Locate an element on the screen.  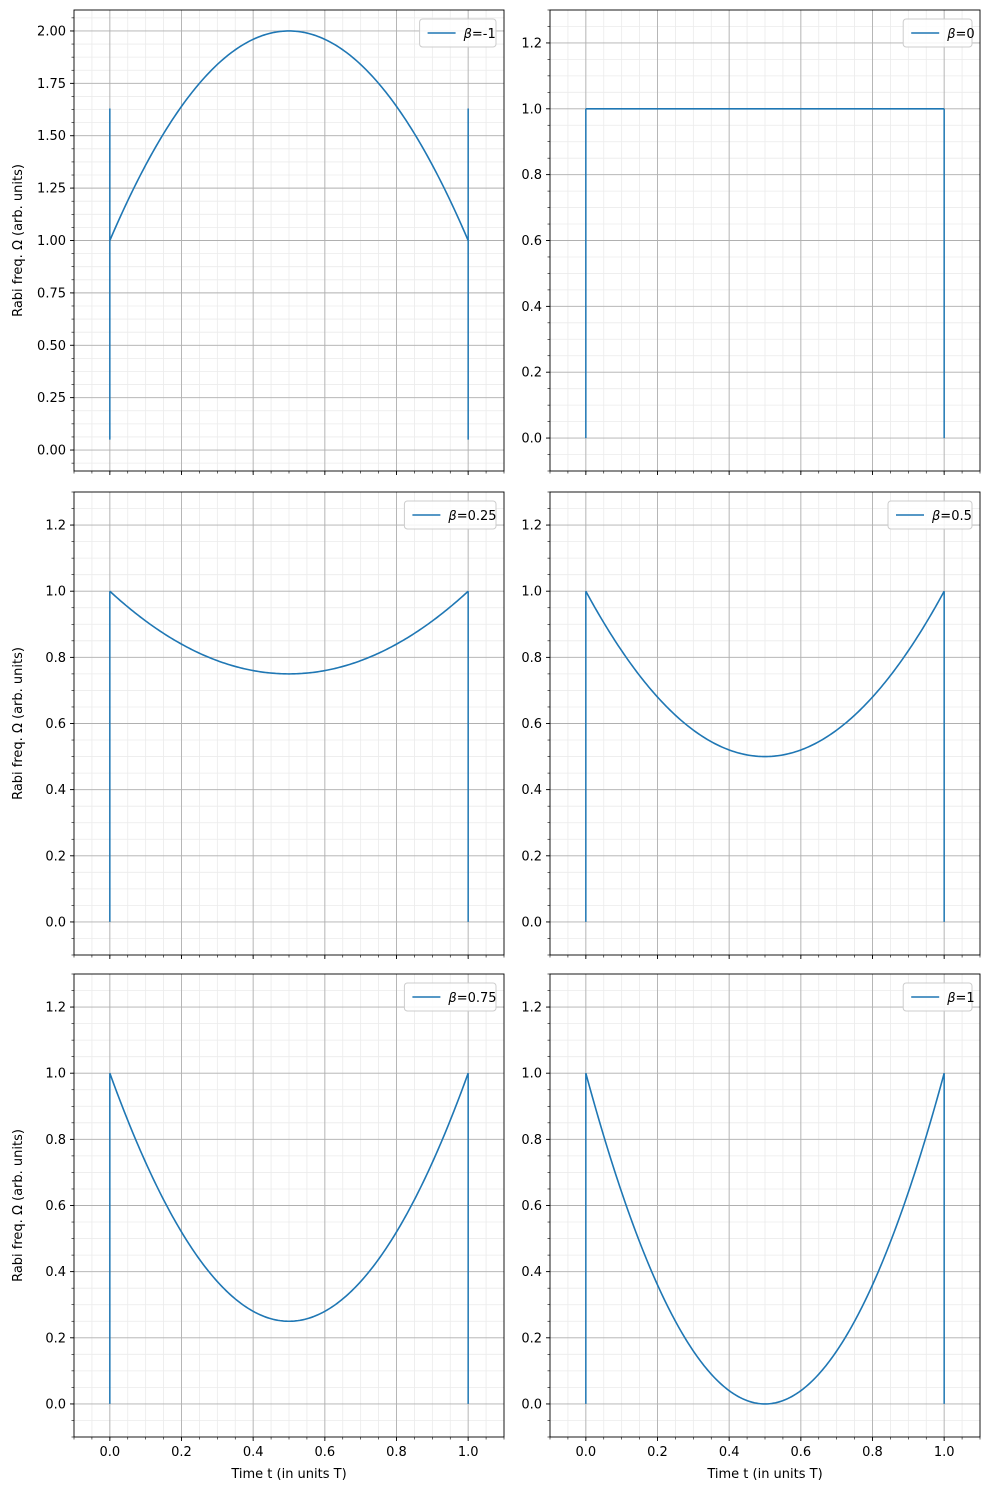
y-tick-label: 1.50 is located at coordinates (51, 136).